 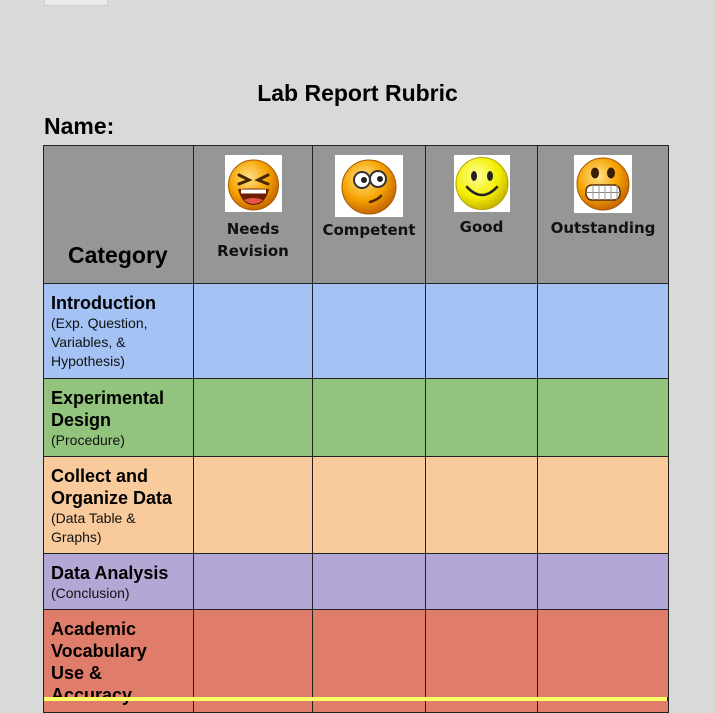 I want to click on category-subtitle: Graphs), so click(x=76, y=537).